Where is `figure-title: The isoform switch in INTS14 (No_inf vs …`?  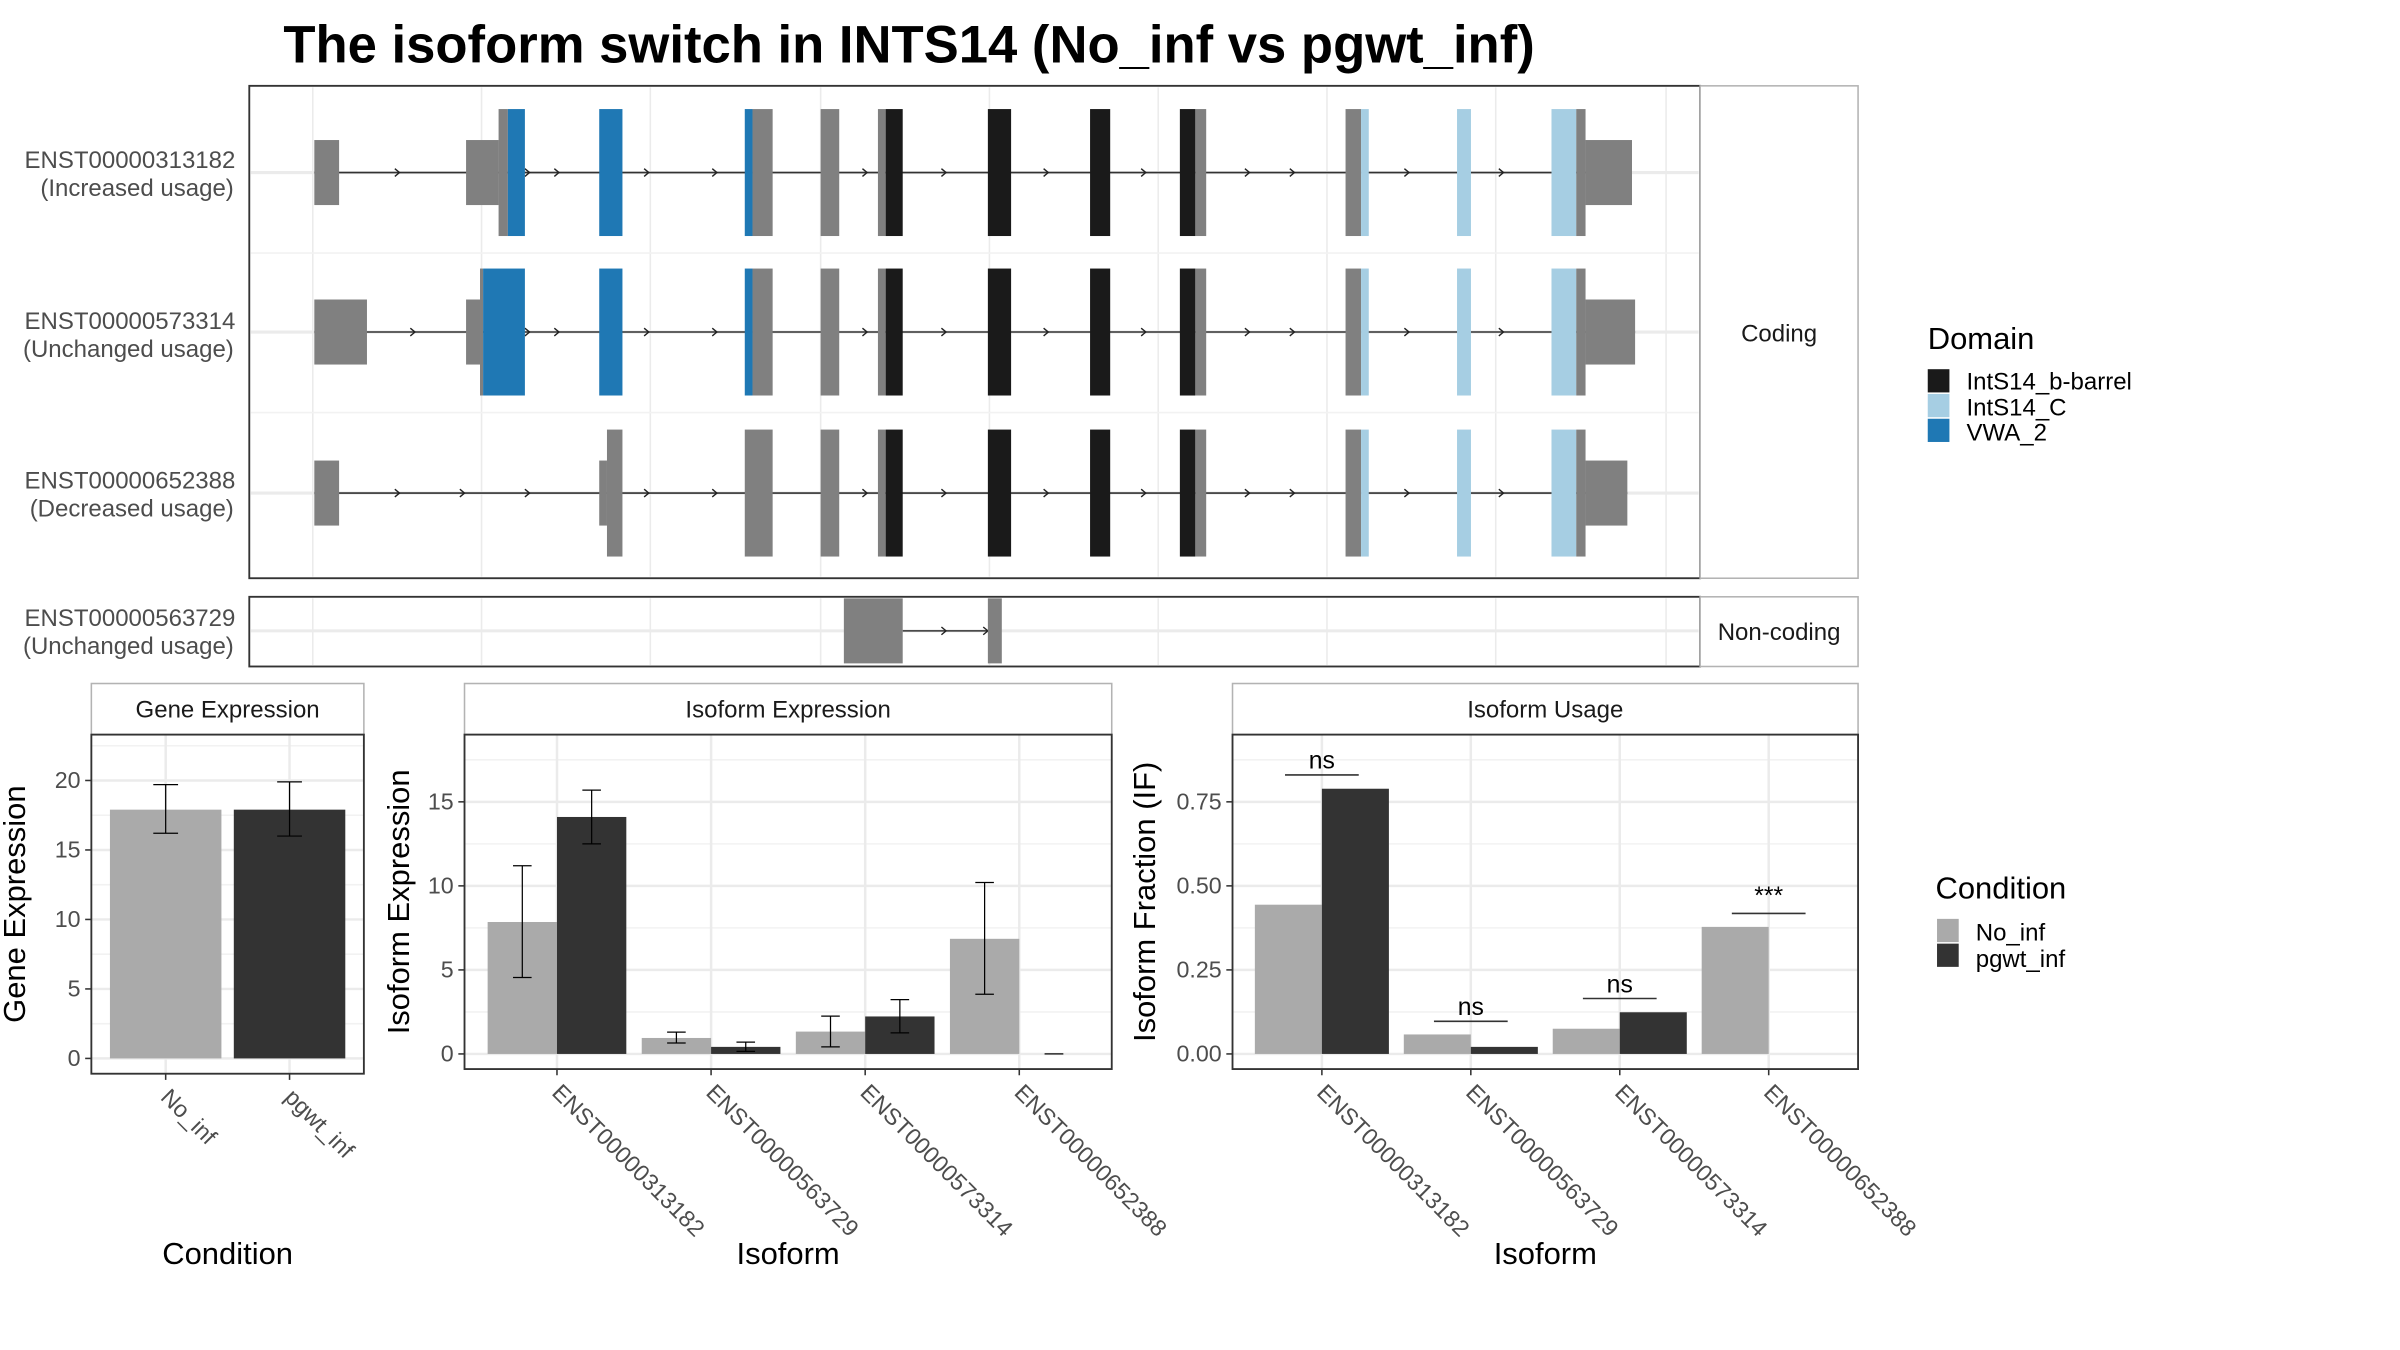 figure-title: The isoform switch in INTS14 (No_inf vs … is located at coordinates (908, 45).